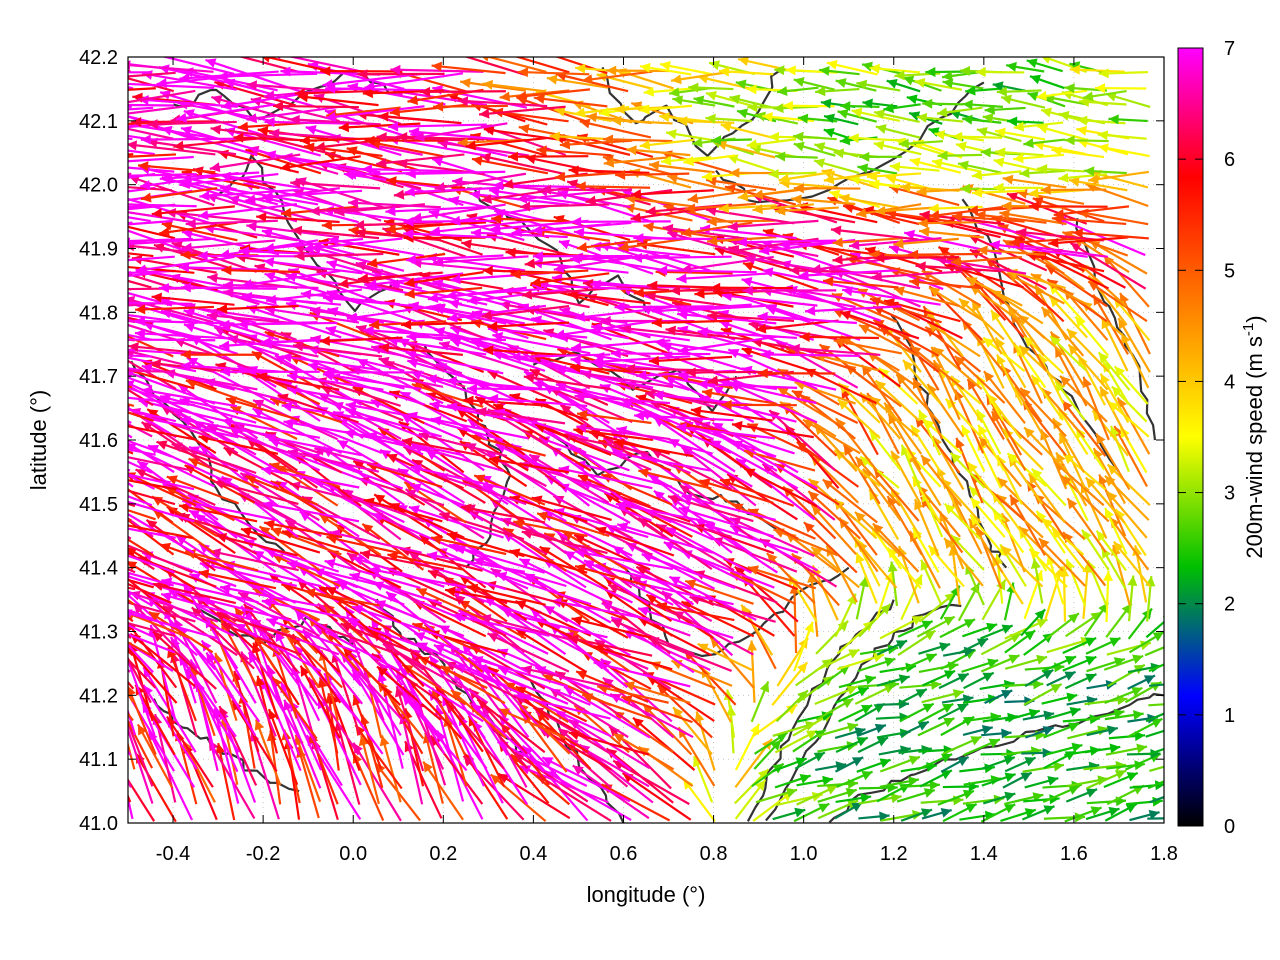 This screenshot has height=960, width=1280. Describe the element at coordinates (1229, 494) in the screenshot. I see `colorbar-tick-label: 3` at that location.